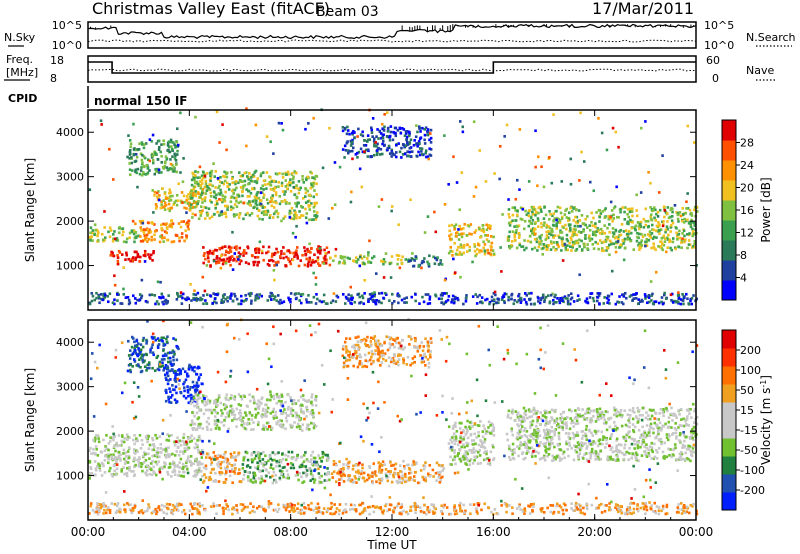 The height and width of the screenshot is (554, 800). Describe the element at coordinates (743, 255) in the screenshot. I see `colorbar-tick-label: 8` at that location.